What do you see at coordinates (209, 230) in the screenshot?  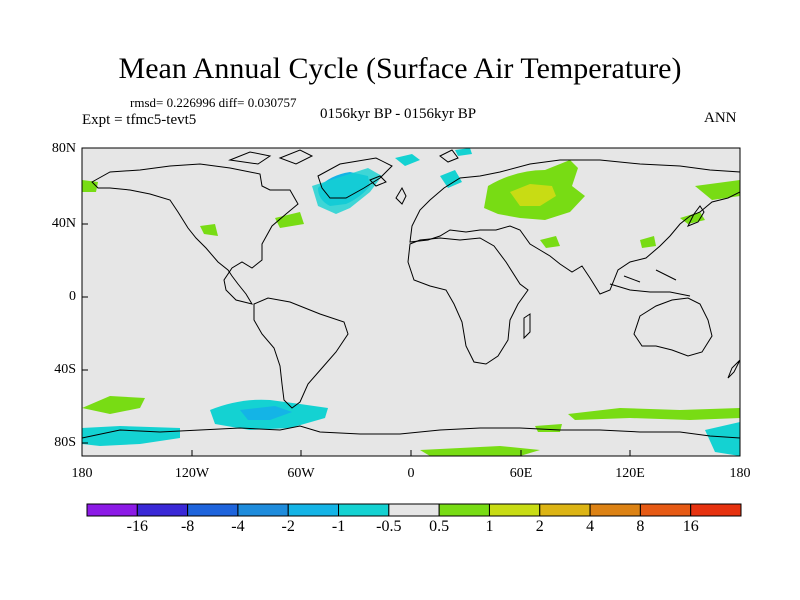 I see `anomaly-pacific-mid` at bounding box center [209, 230].